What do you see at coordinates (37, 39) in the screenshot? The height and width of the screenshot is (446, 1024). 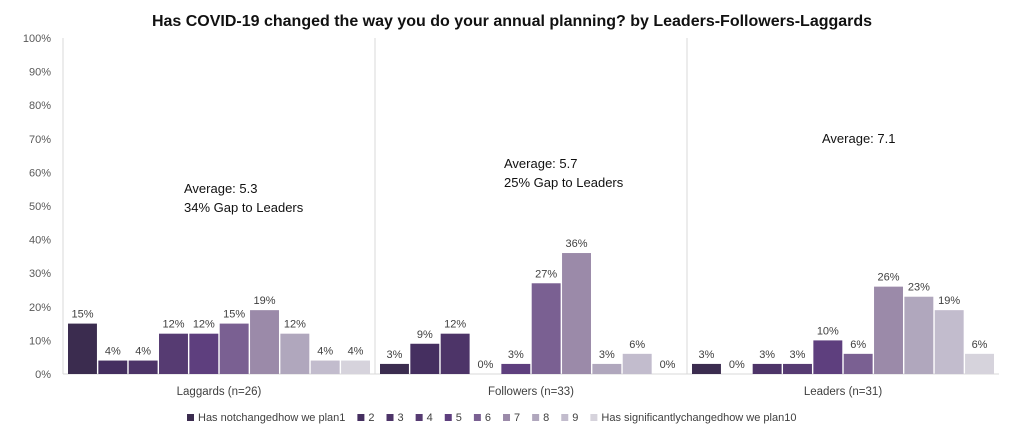 I see `y-tick-label: 100%` at bounding box center [37, 39].